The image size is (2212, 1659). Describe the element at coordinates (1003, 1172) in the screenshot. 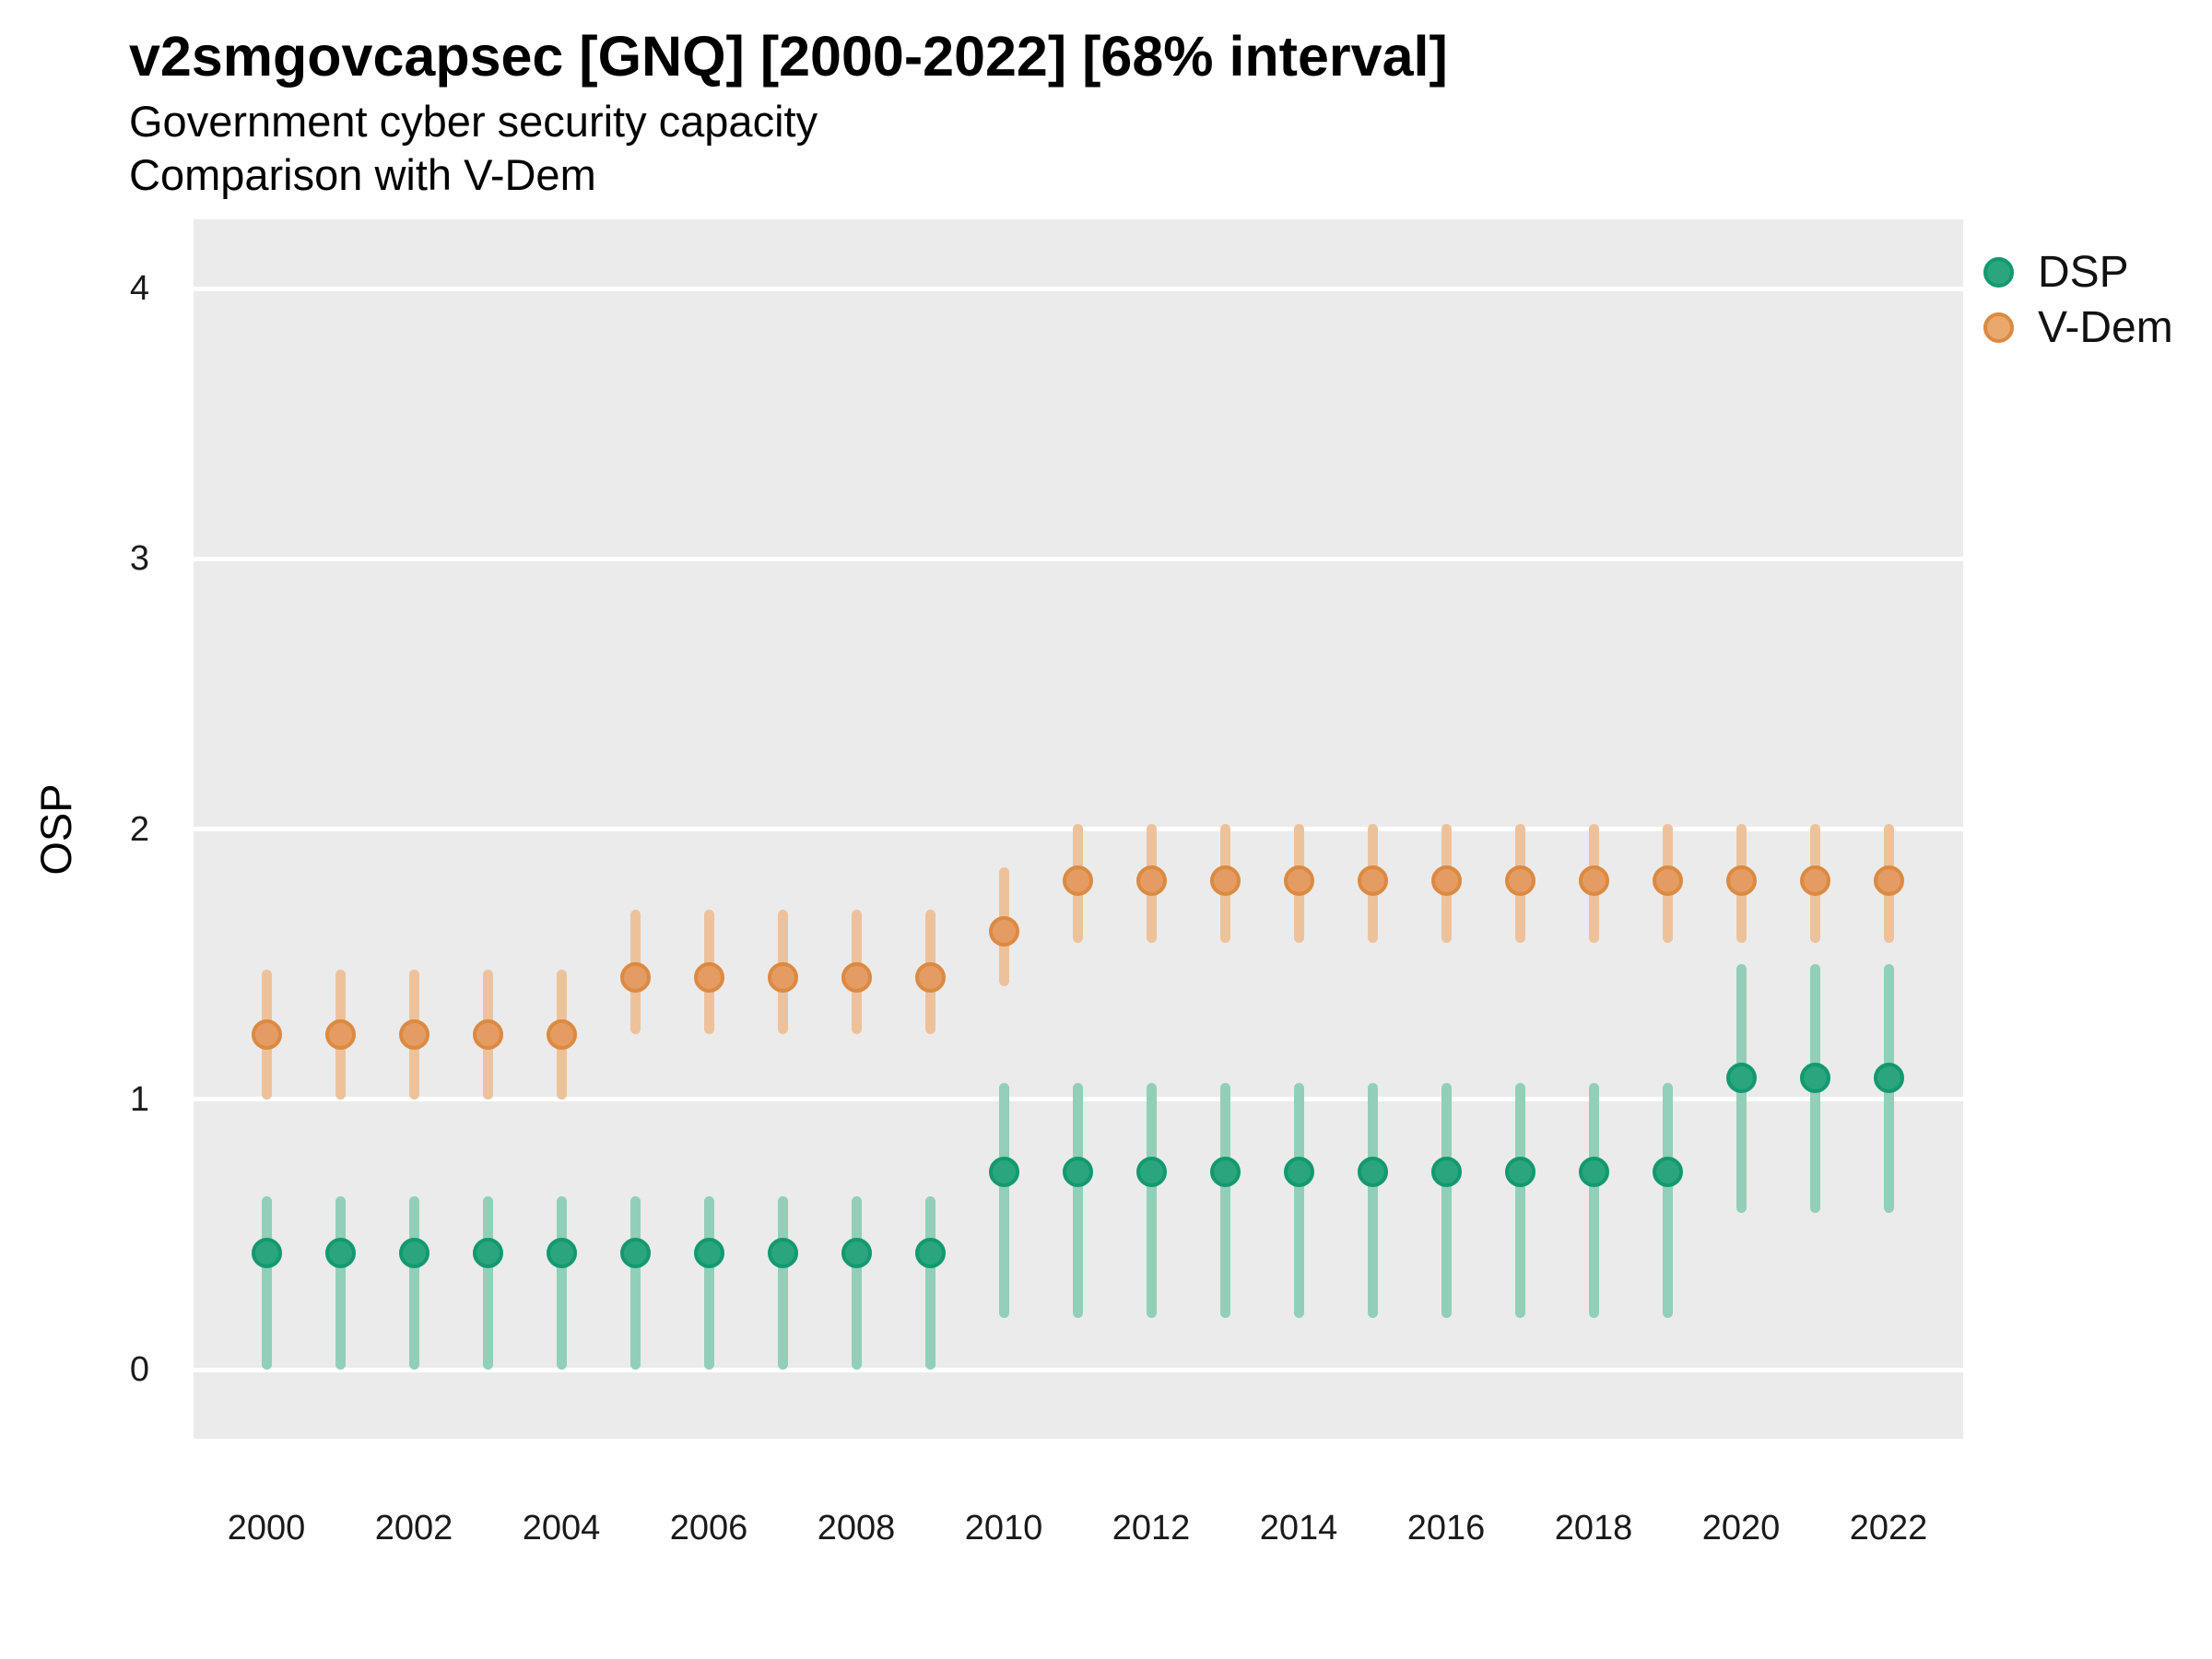

I see `data-point-dsp-2010` at that location.